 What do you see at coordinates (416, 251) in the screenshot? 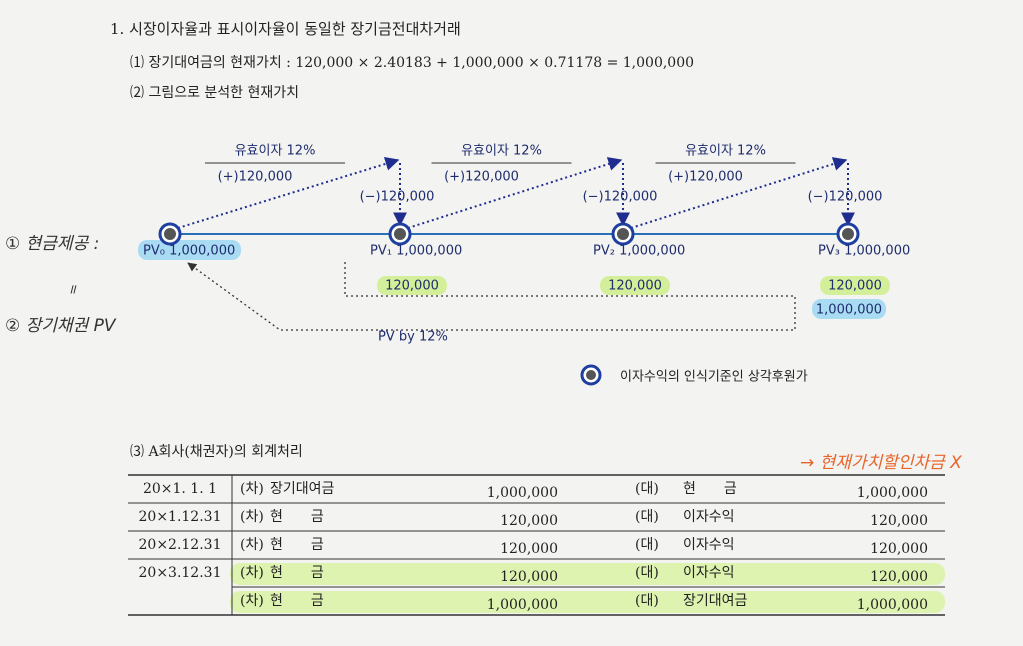
I see `node-label: PV₁ 1,000,000` at bounding box center [416, 251].